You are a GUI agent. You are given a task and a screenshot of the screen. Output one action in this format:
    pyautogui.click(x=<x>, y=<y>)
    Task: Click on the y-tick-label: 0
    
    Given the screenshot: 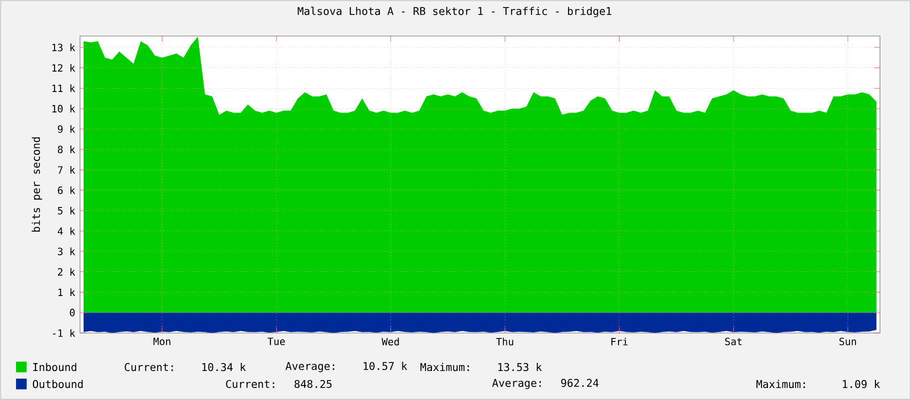 What is the action you would take?
    pyautogui.click(x=72, y=312)
    